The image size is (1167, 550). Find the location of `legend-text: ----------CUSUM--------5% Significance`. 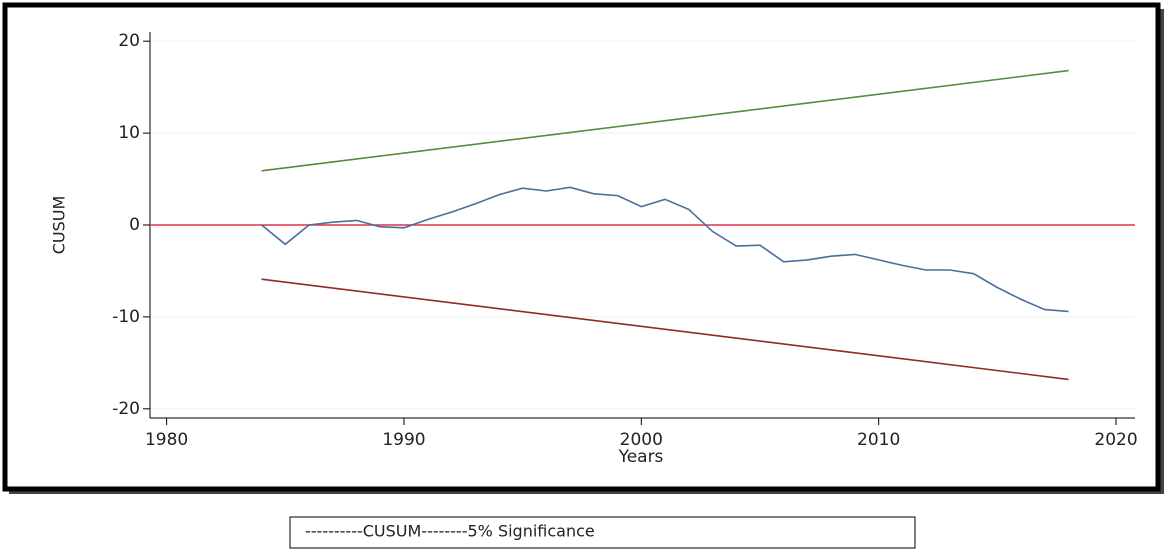

legend-text: ----------CUSUM--------5% Significance is located at coordinates (450, 531).